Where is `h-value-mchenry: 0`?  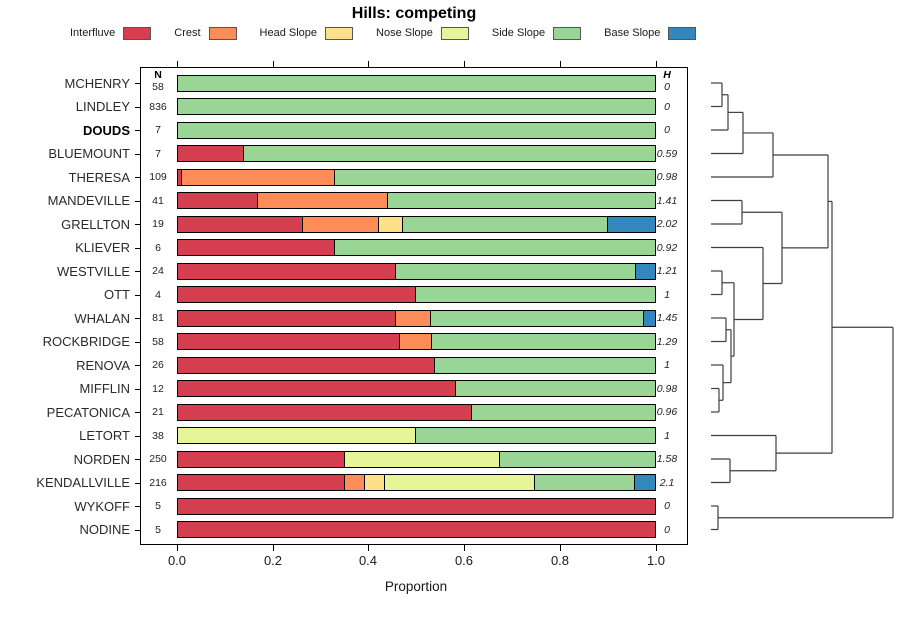
h-value-mchenry: 0 is located at coordinates (667, 87).